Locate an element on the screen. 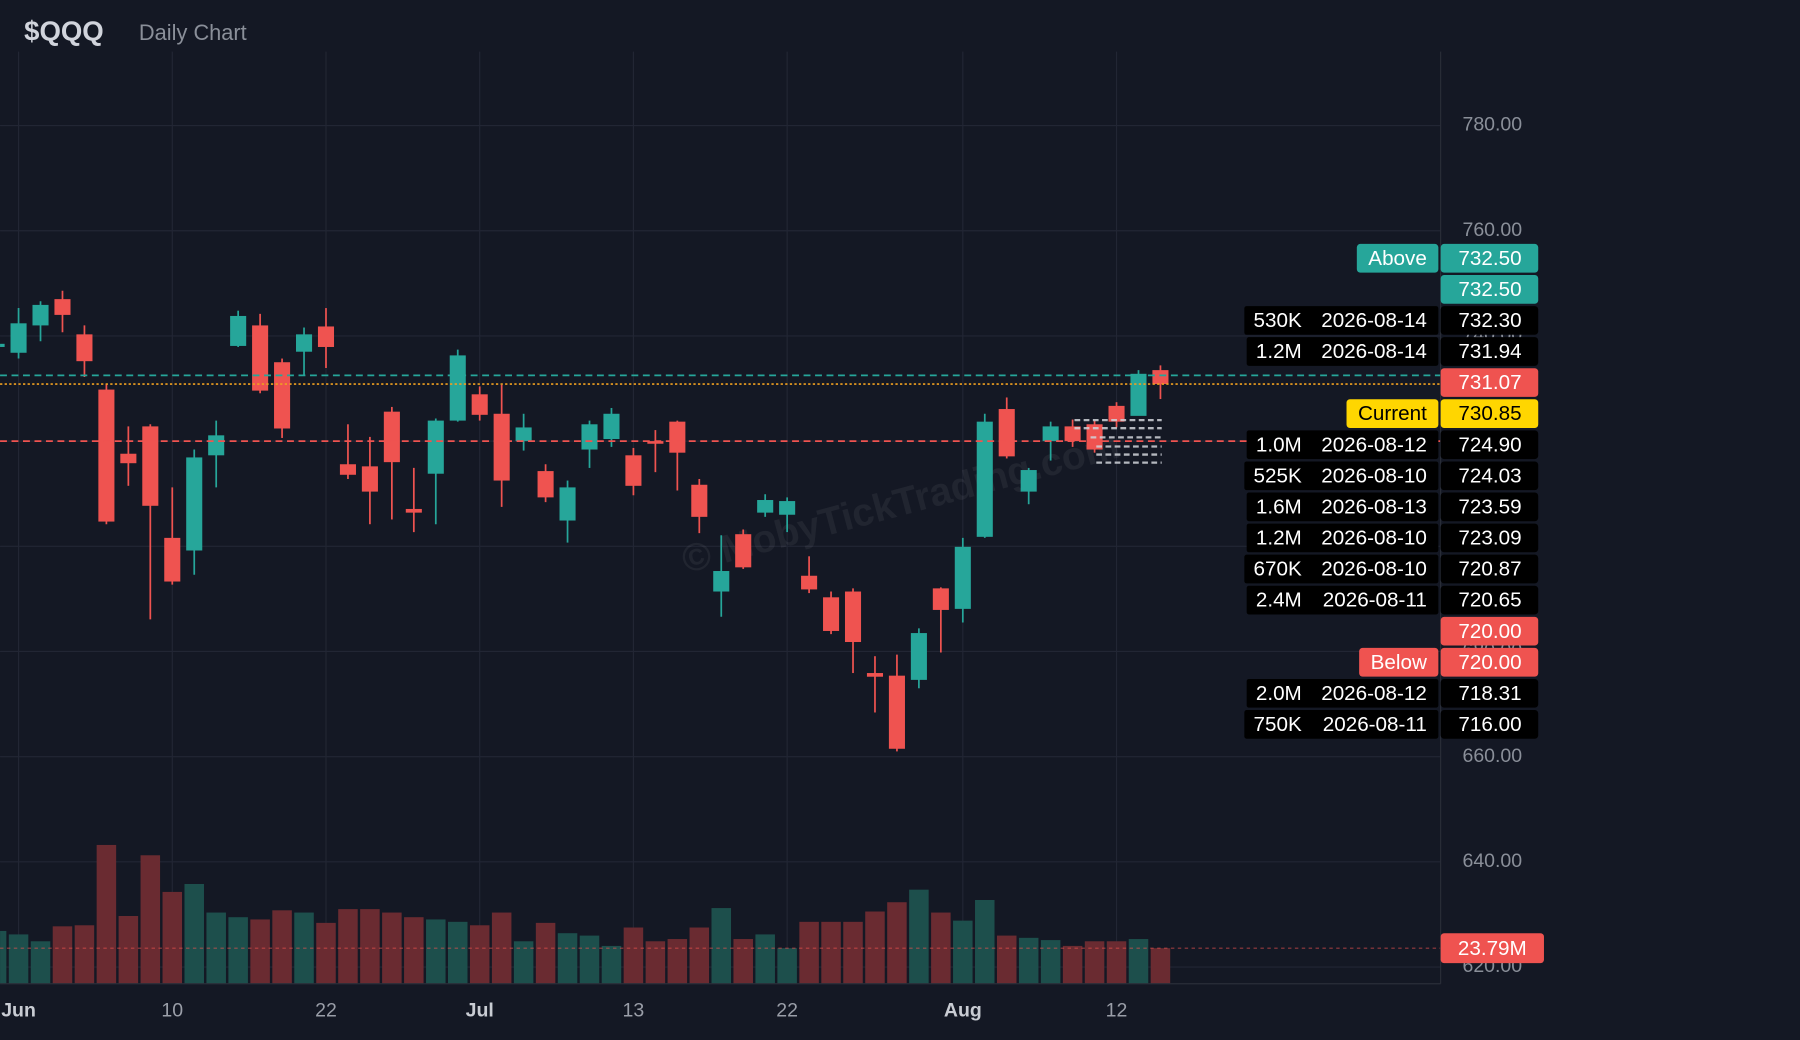 The height and width of the screenshot is (1040, 1800). volume-pane is located at coordinates (585, 914).